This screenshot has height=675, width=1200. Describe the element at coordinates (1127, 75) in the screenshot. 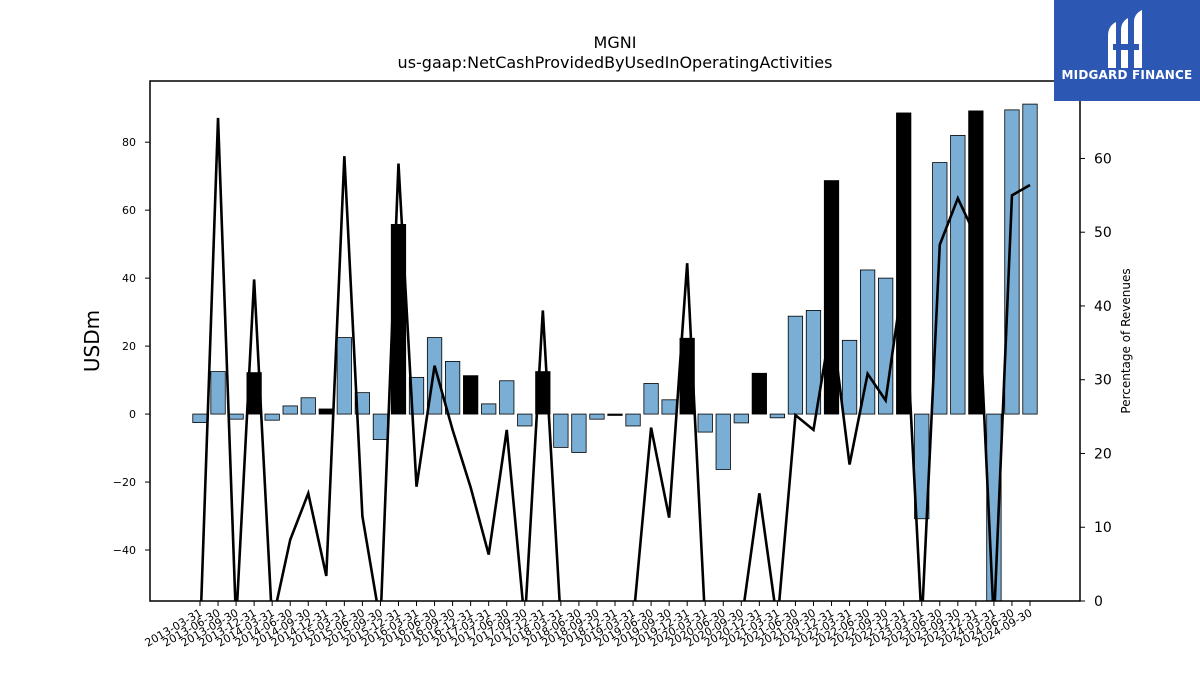

I see `brand-name: MIDGARD FINANCE` at that location.